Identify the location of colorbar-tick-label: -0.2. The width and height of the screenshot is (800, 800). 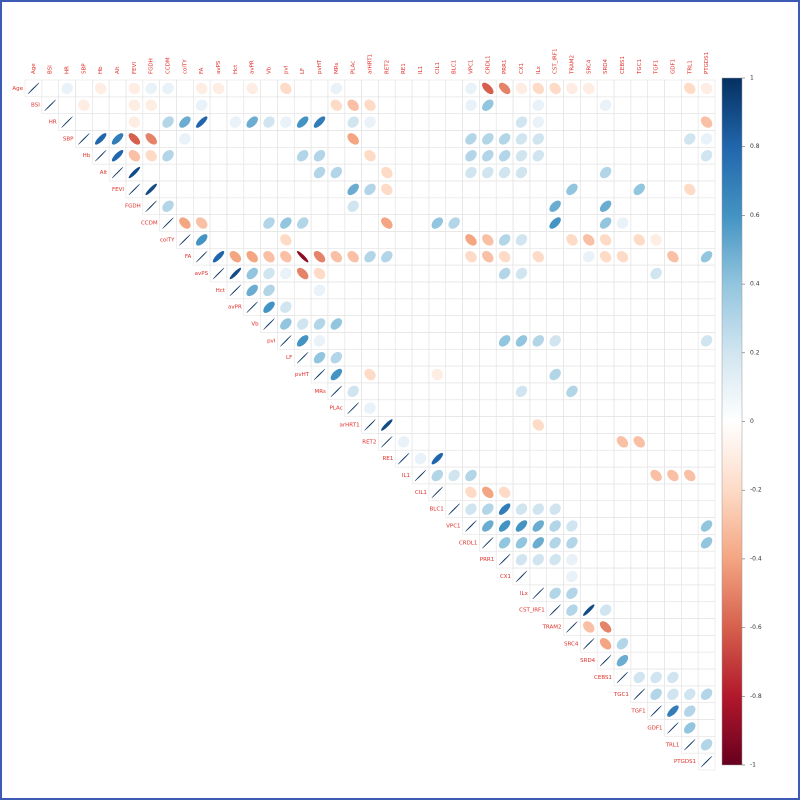
(756, 490).